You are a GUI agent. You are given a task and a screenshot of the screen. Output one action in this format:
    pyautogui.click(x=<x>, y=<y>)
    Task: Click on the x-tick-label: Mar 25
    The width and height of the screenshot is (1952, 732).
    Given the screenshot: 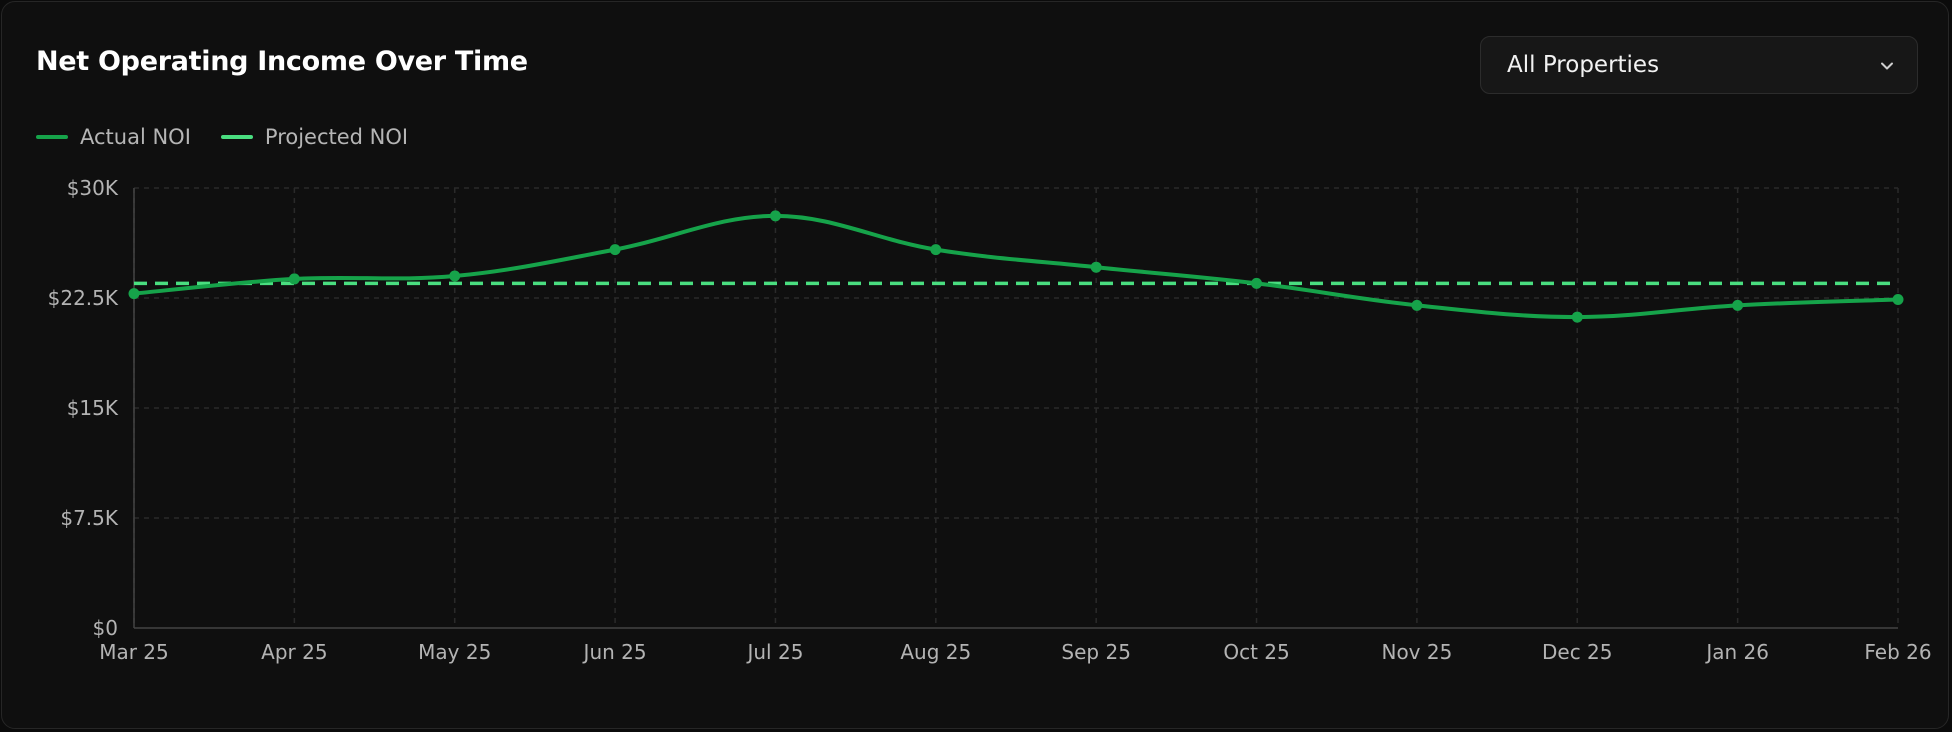 What is the action you would take?
    pyautogui.click(x=134, y=652)
    